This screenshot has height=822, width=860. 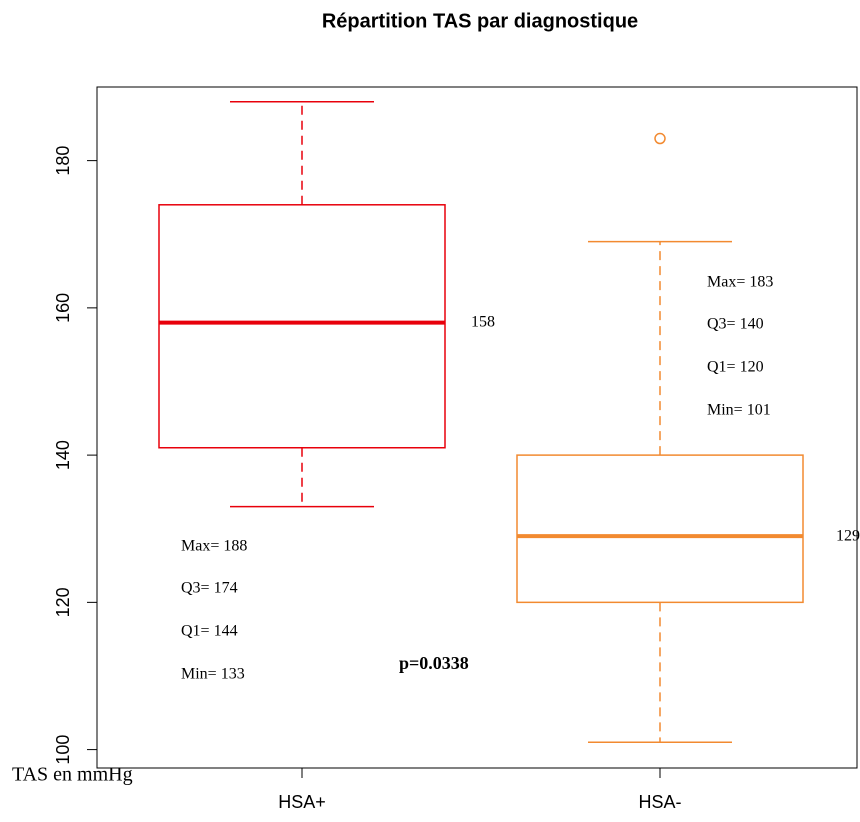 What do you see at coordinates (480, 21) in the screenshot?
I see `chart-title: Répartition TAS par diagnostique` at bounding box center [480, 21].